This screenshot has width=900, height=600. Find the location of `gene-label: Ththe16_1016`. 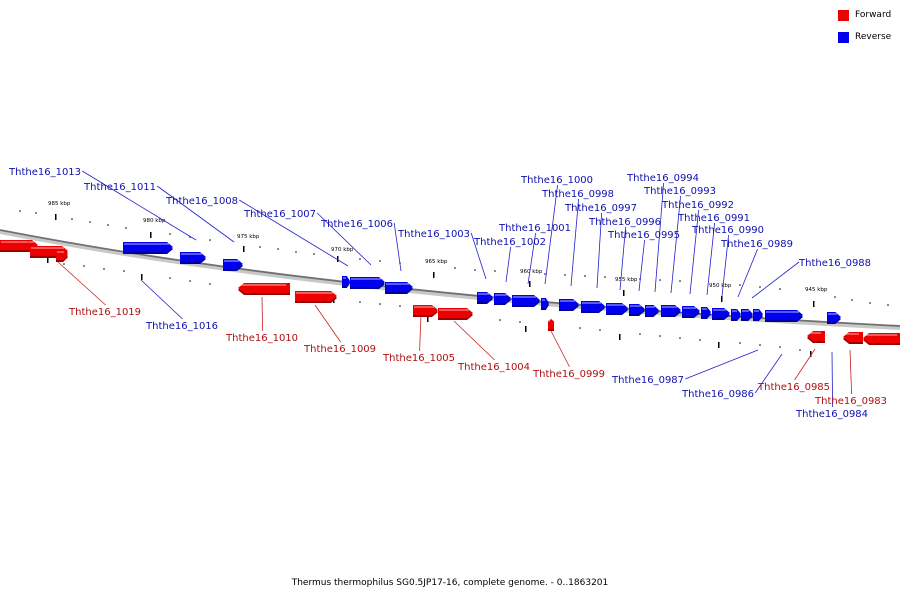

gene-label: Ththe16_1016 is located at coordinates (181, 326).